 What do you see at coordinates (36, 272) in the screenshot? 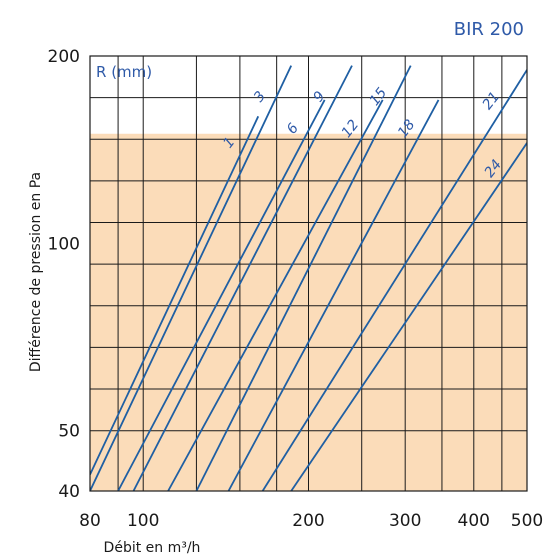
I see `y-axis-title: Différence de pression en Pa` at bounding box center [36, 272].